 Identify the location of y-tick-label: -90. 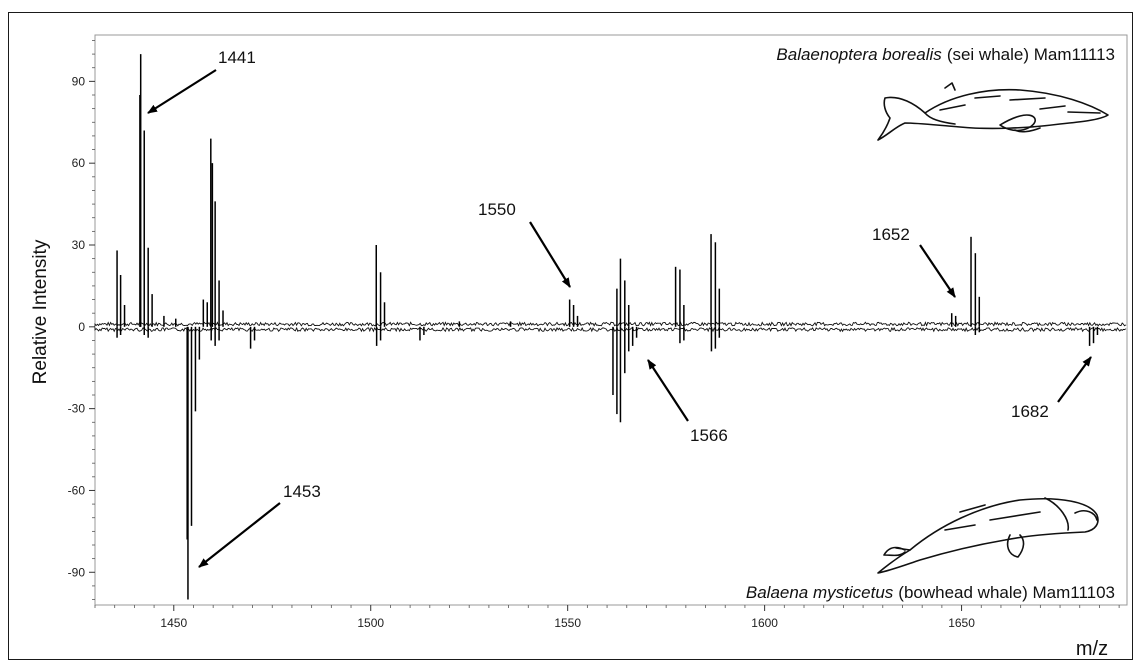
(77, 572).